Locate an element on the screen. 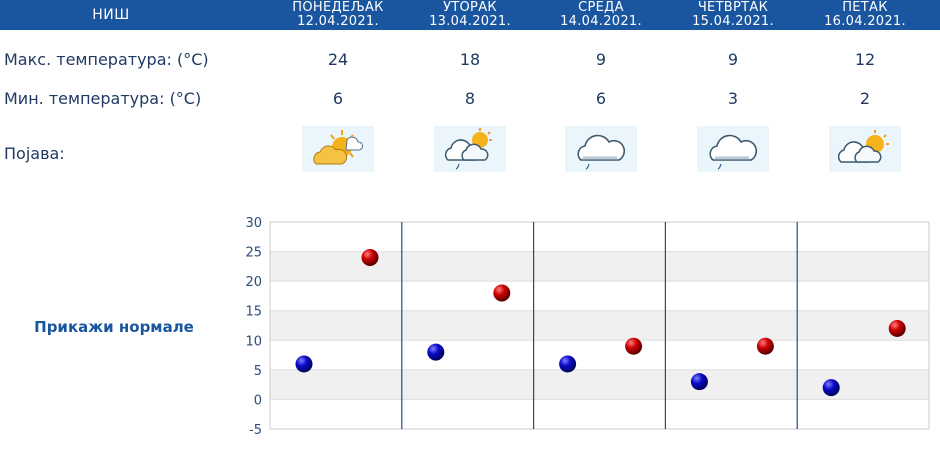 Image resolution: width=940 pixels, height=450 pixels. min-temp-label: Мин. температура: (°C) is located at coordinates (103, 98).